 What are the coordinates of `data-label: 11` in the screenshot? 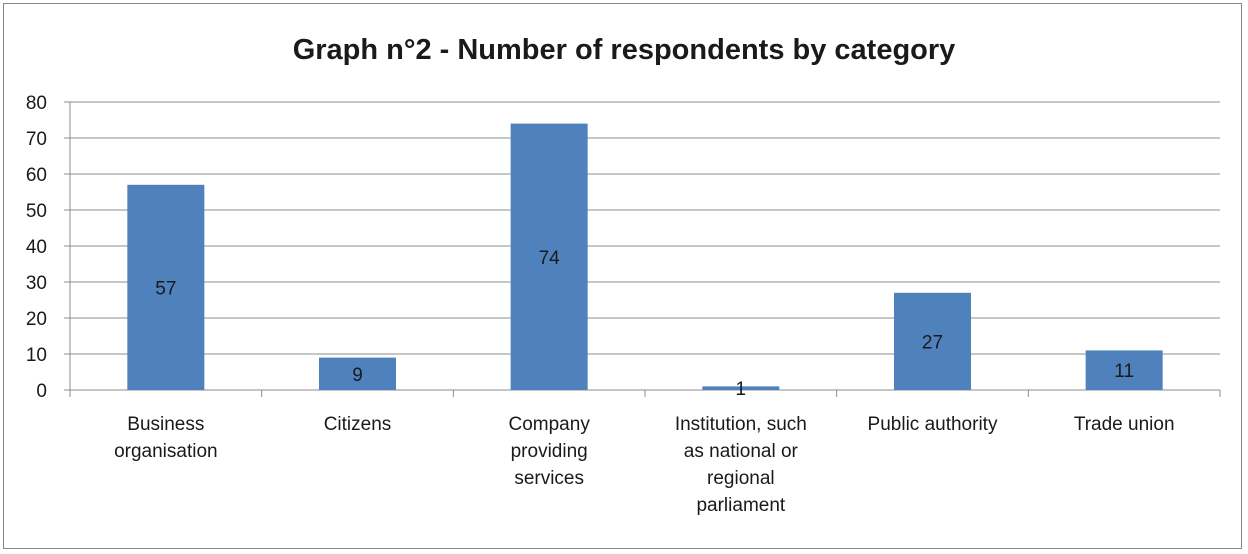 It's located at (1124, 371).